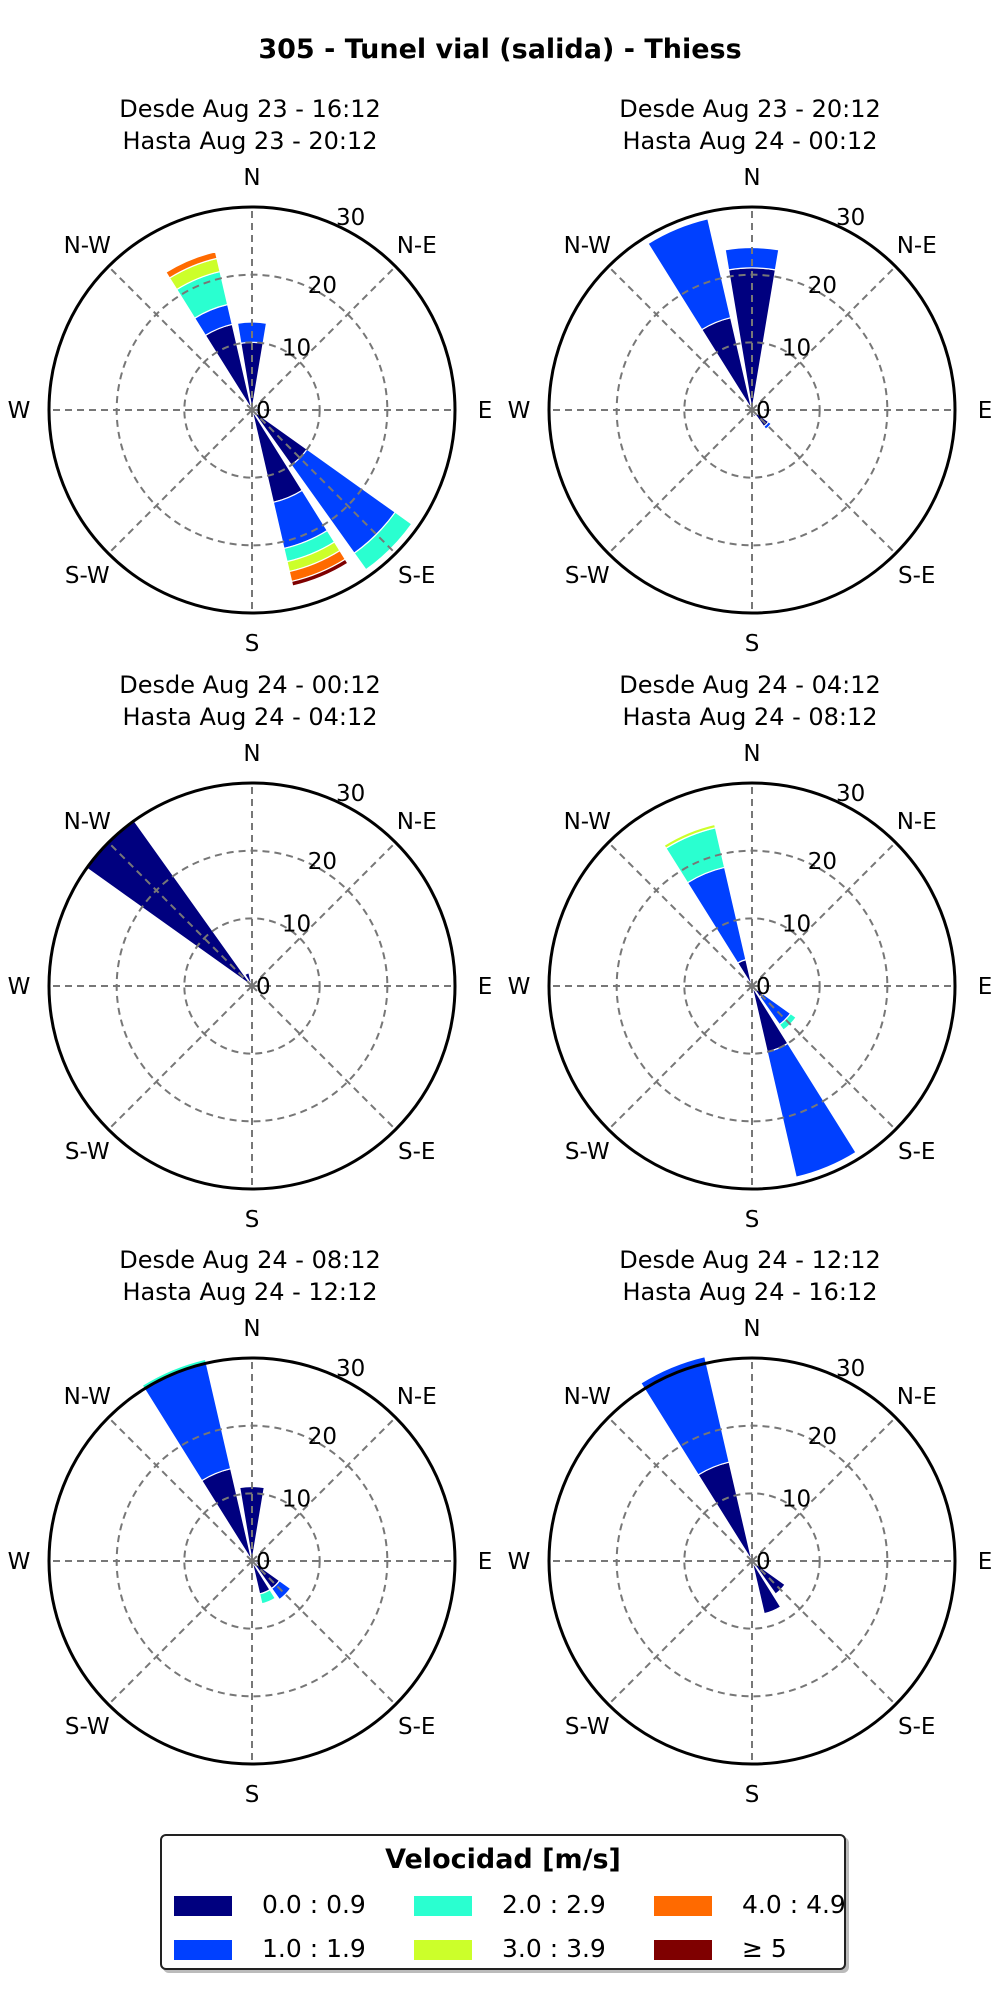 The image size is (1000, 2000). Describe the element at coordinates (314, 1948) in the screenshot. I see `legend-label: 1.0 : 1.9` at that location.